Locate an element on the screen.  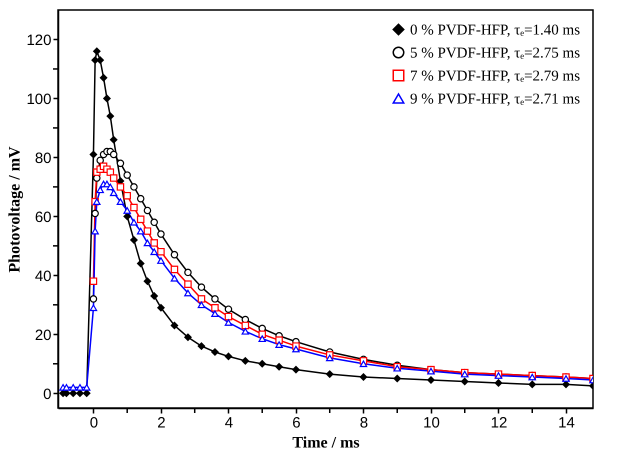
x-axis-title: Time / ms is located at coordinates (326, 443).